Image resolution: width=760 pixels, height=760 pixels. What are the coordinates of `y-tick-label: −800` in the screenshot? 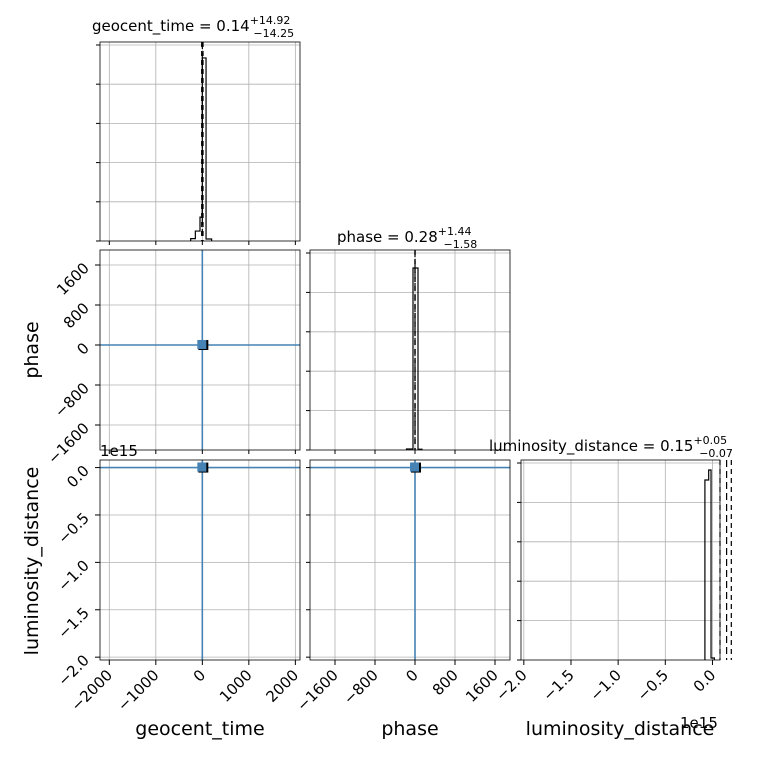 It's located at (72, 400).